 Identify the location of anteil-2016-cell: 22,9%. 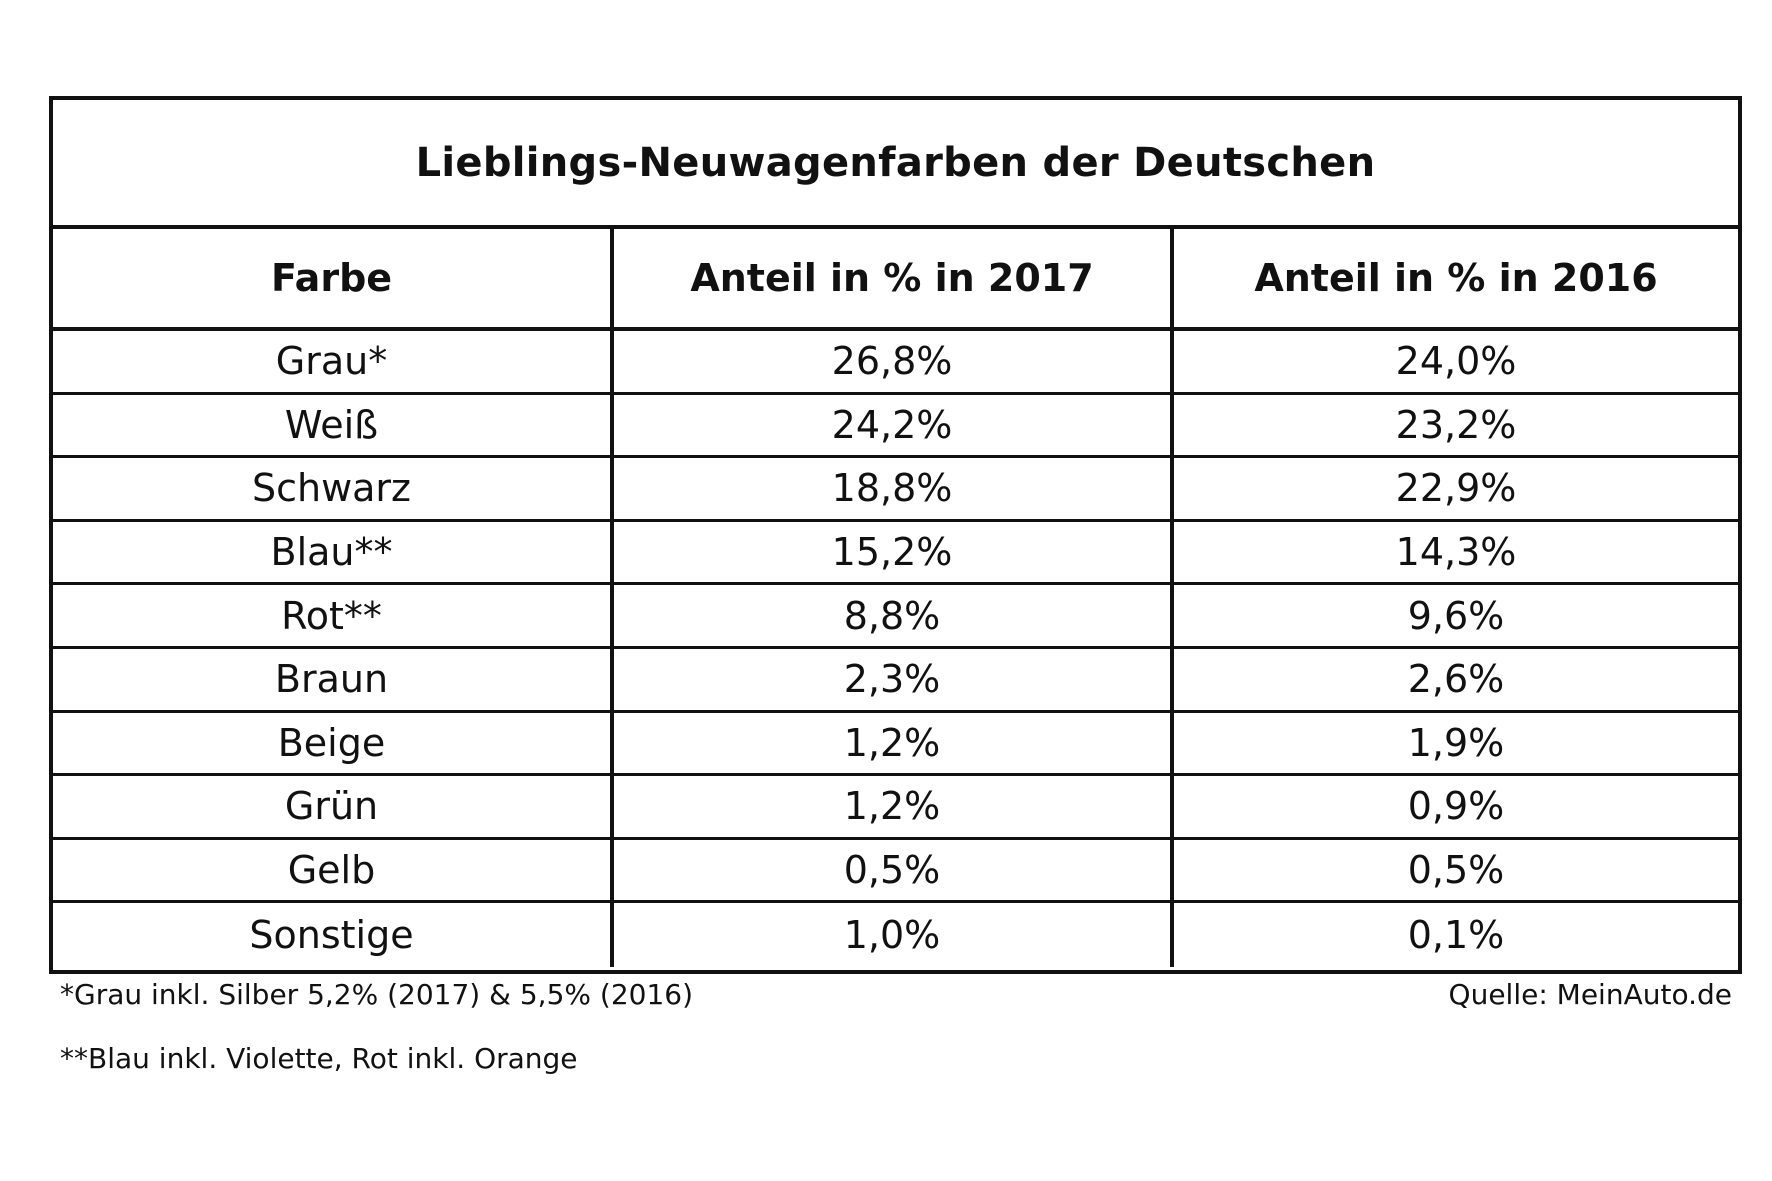
(1456, 490).